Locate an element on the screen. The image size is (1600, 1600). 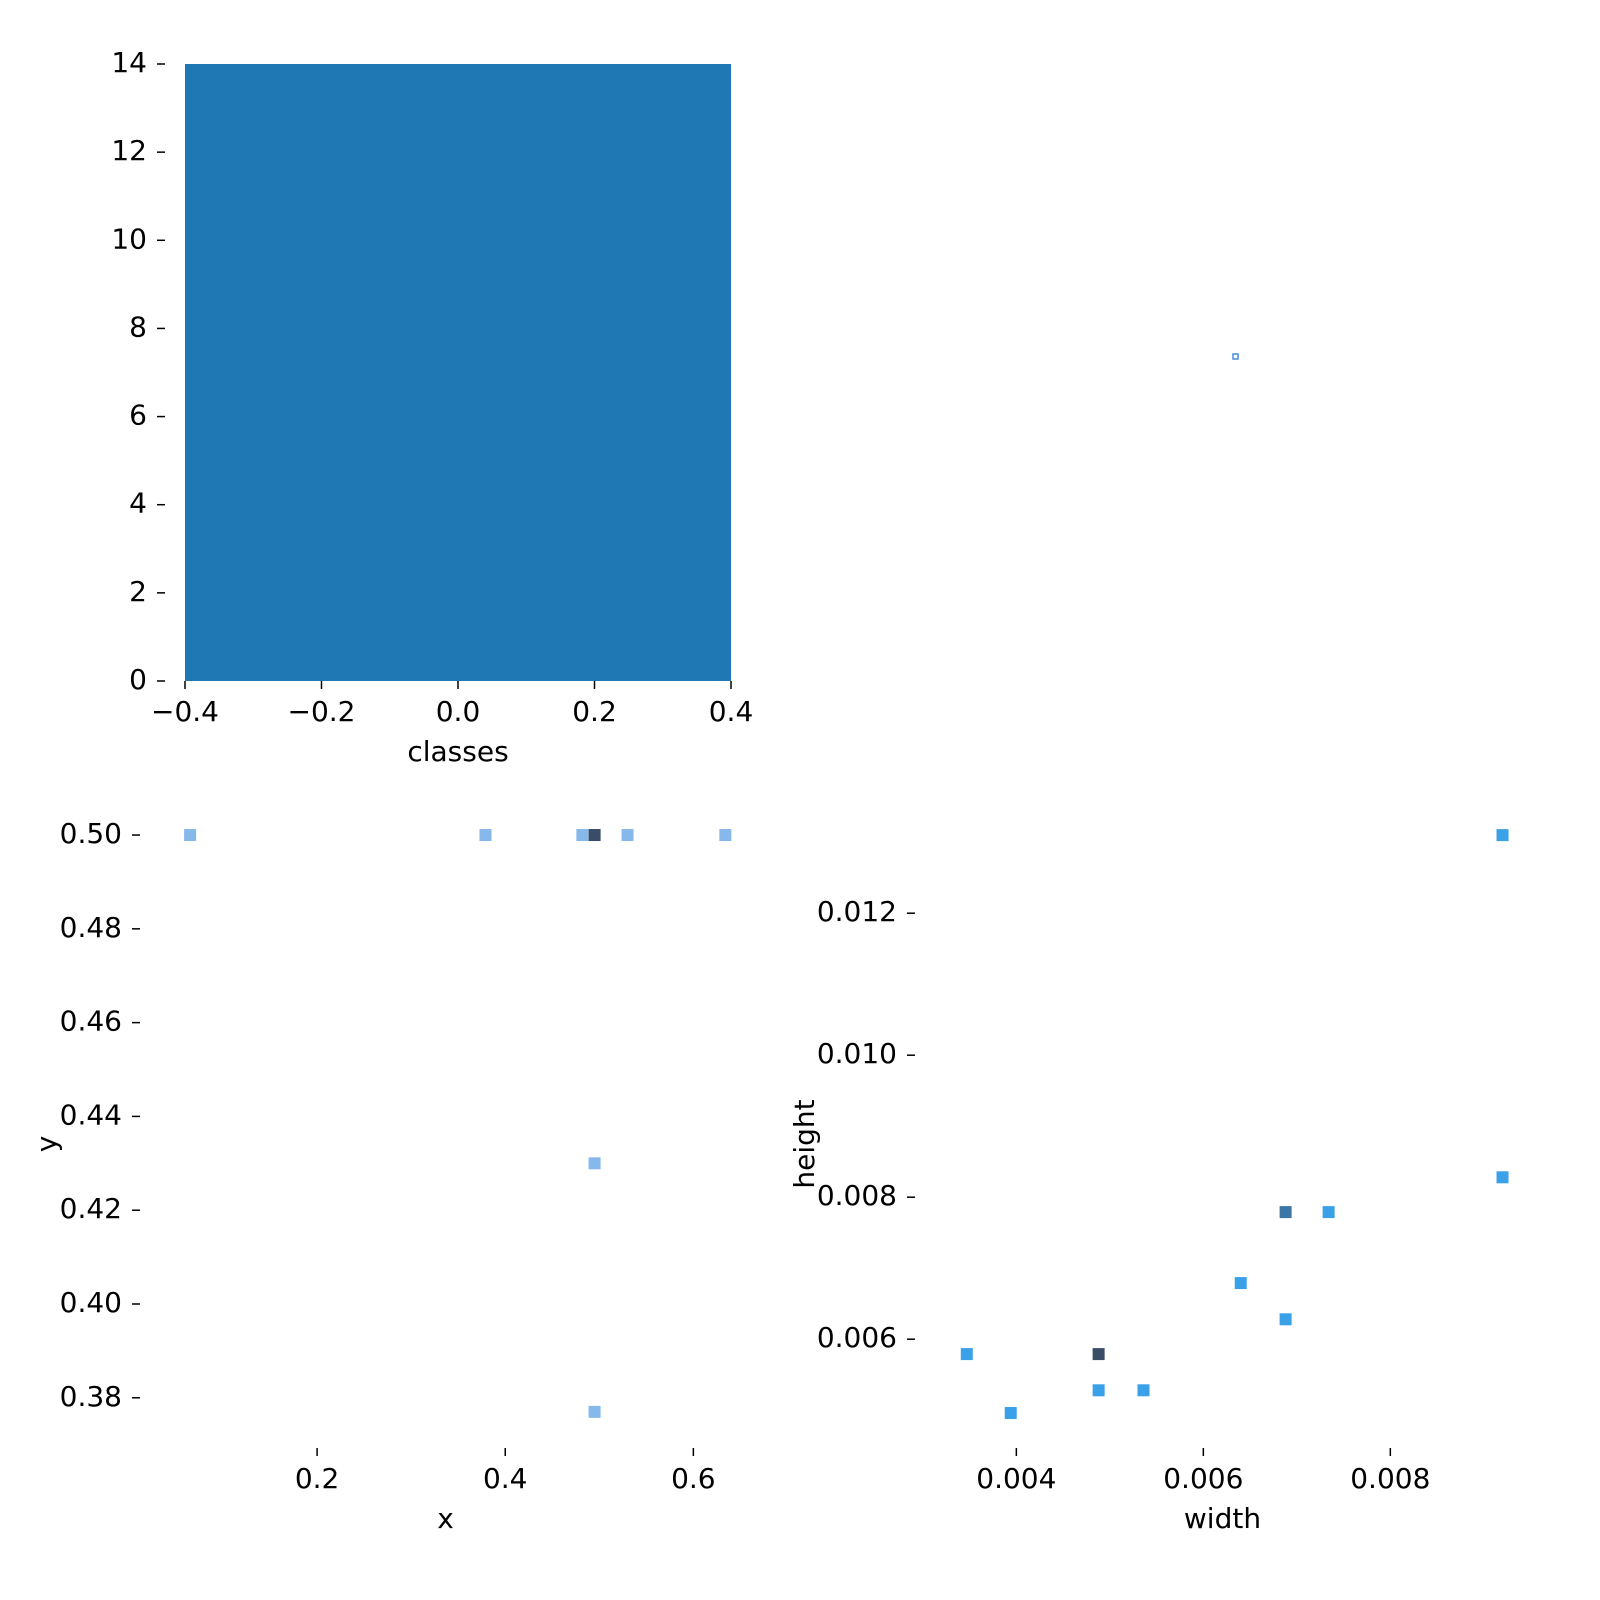
bar is located at coordinates (458, 372).